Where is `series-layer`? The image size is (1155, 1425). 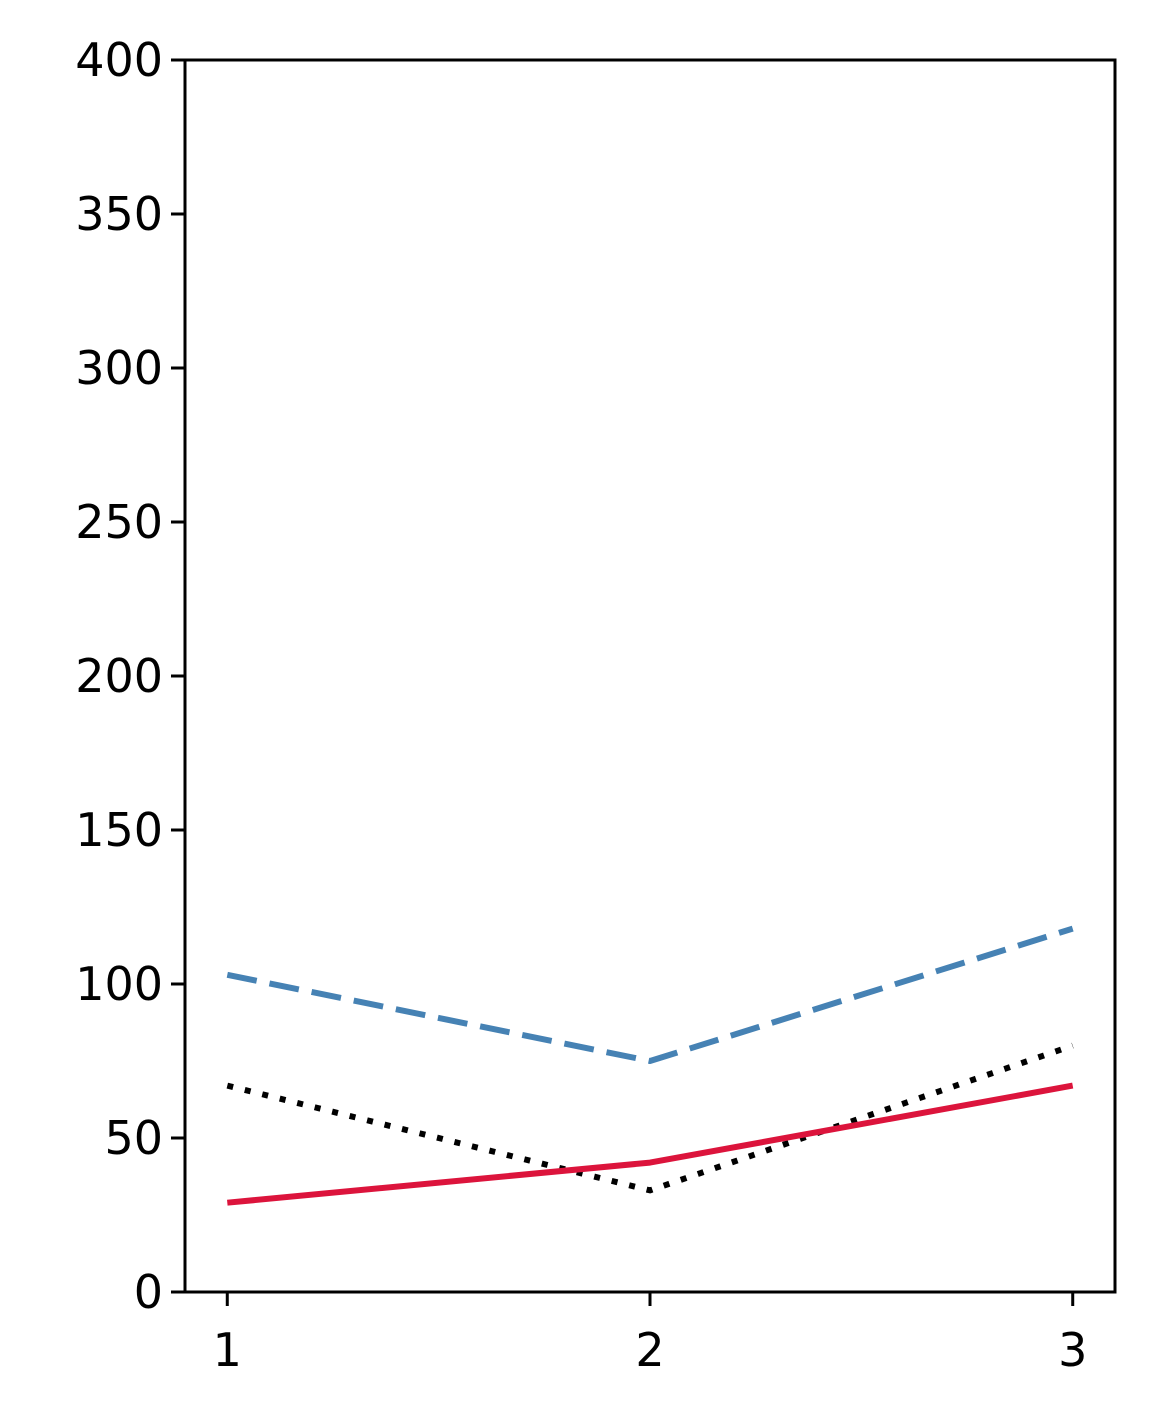
series-layer is located at coordinates (650, 1065).